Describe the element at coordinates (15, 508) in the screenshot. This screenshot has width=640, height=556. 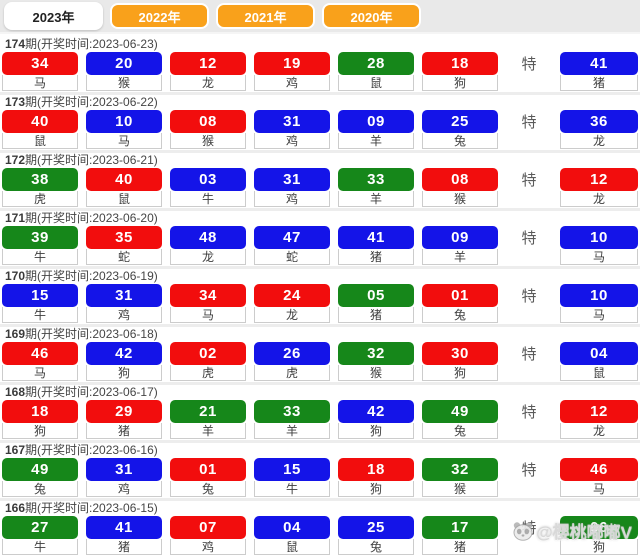
I see `period-number: 166` at that location.